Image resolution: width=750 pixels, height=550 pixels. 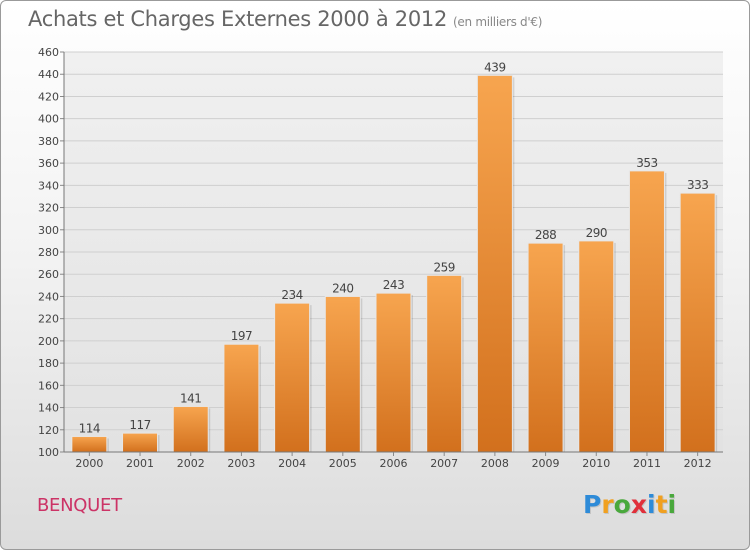 What do you see at coordinates (48, 52) in the screenshot?
I see `y-tick-label: 460` at bounding box center [48, 52].